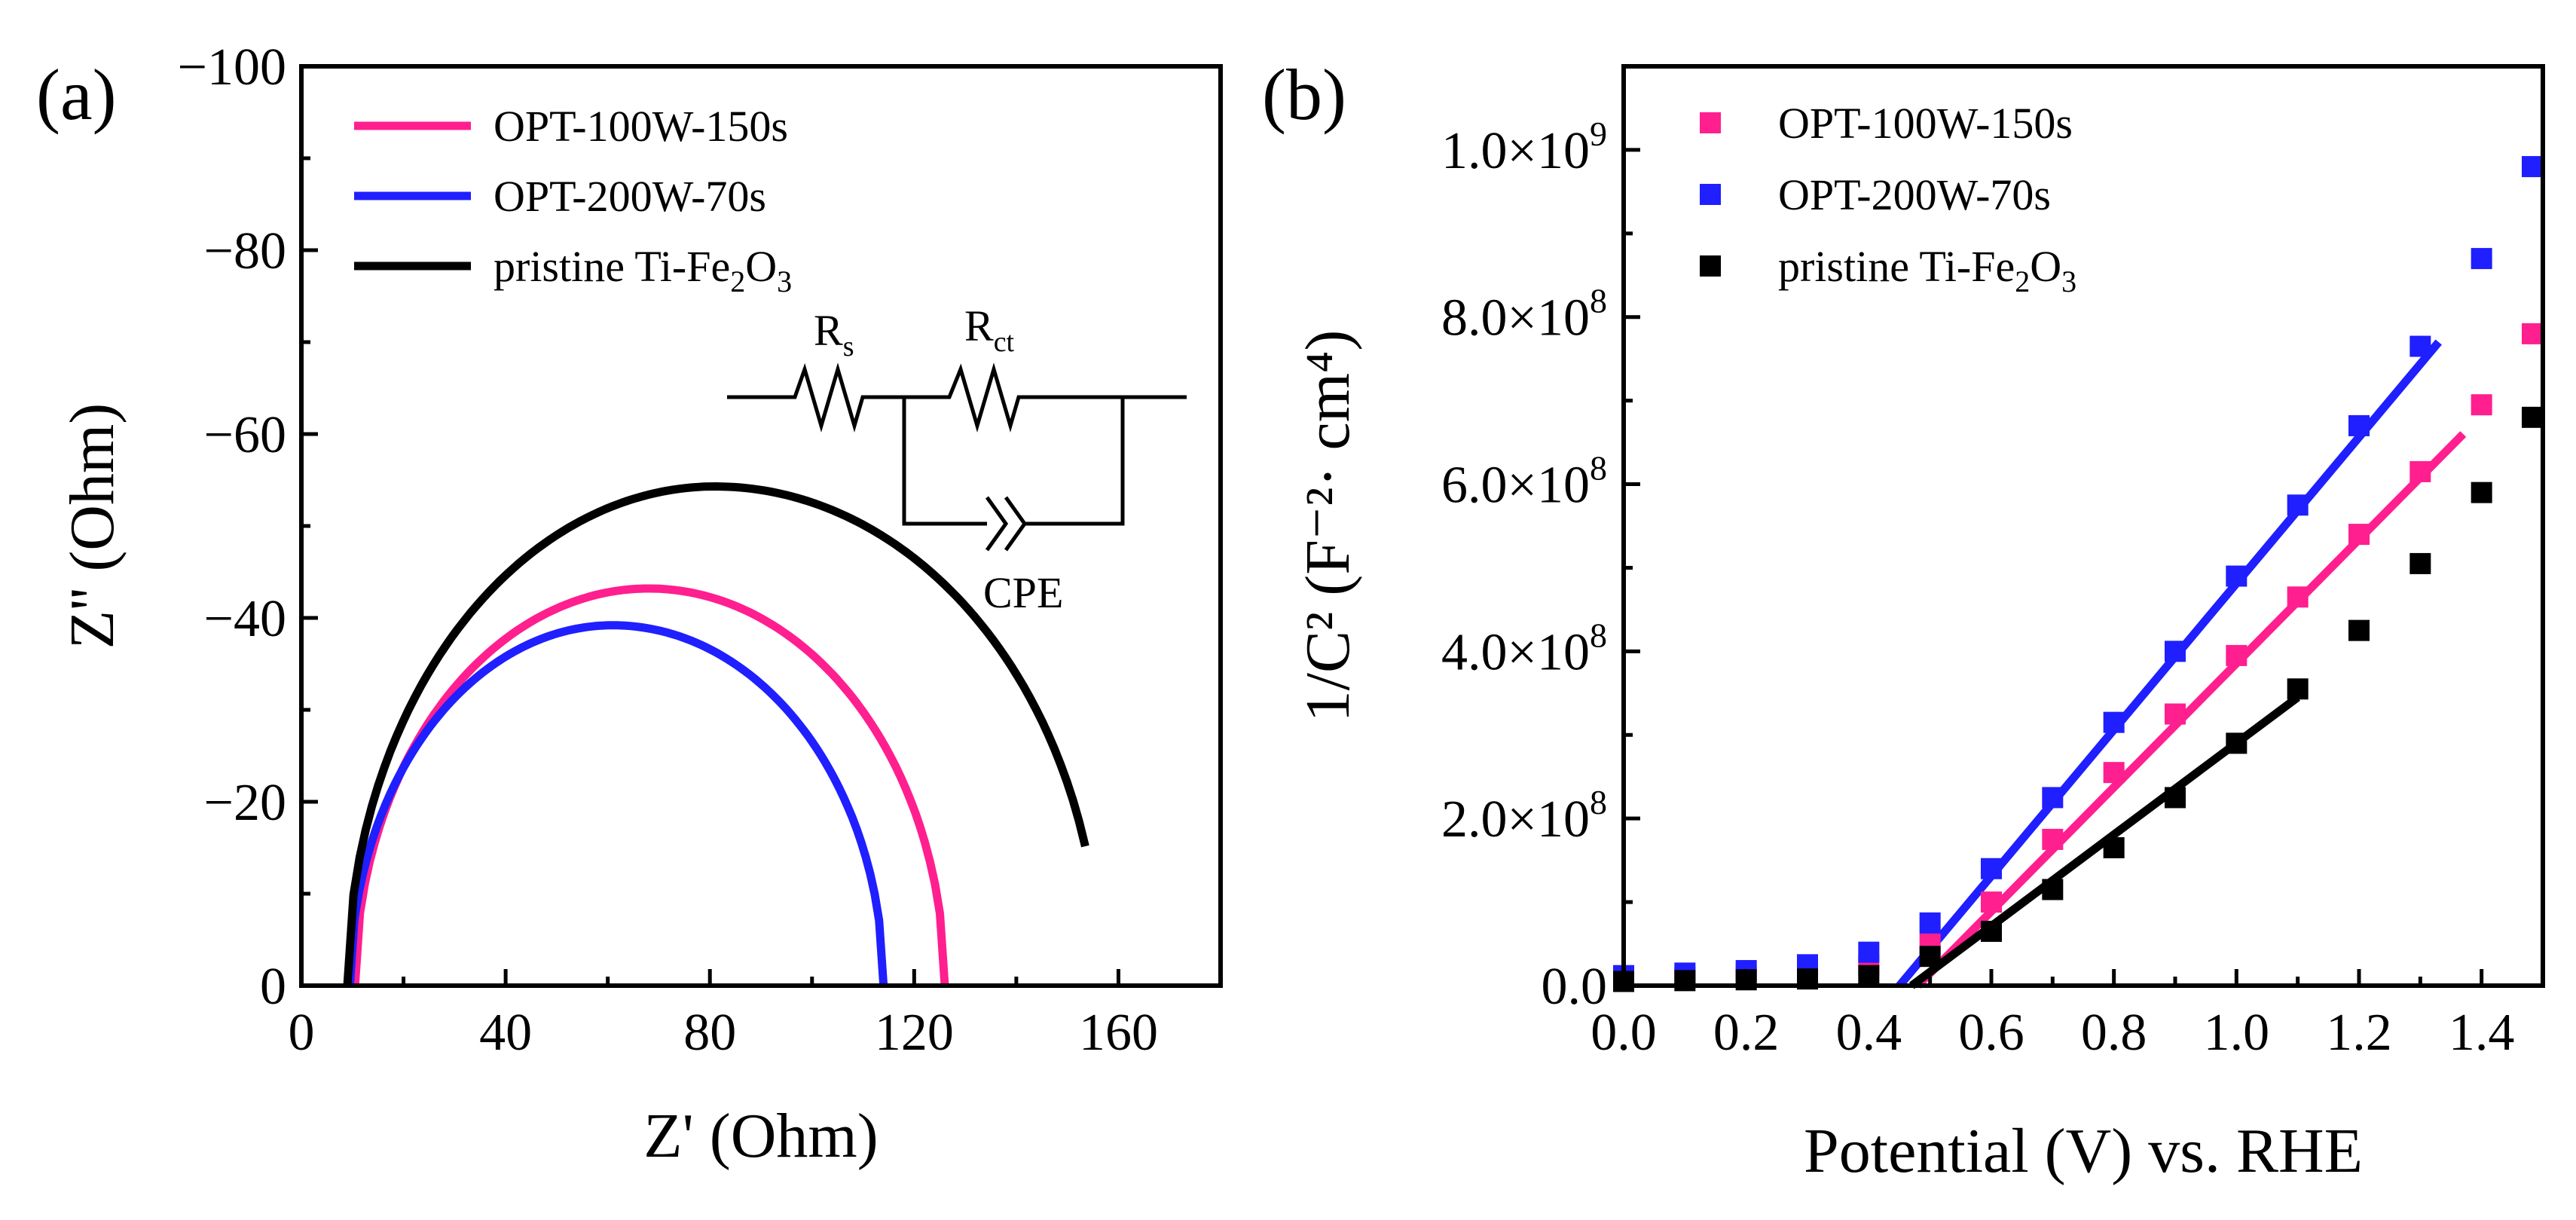 This screenshot has height=1220, width=2576. I want to click on panel-b-y-tick-label: 6.0×10⁸, so click(1524, 482).